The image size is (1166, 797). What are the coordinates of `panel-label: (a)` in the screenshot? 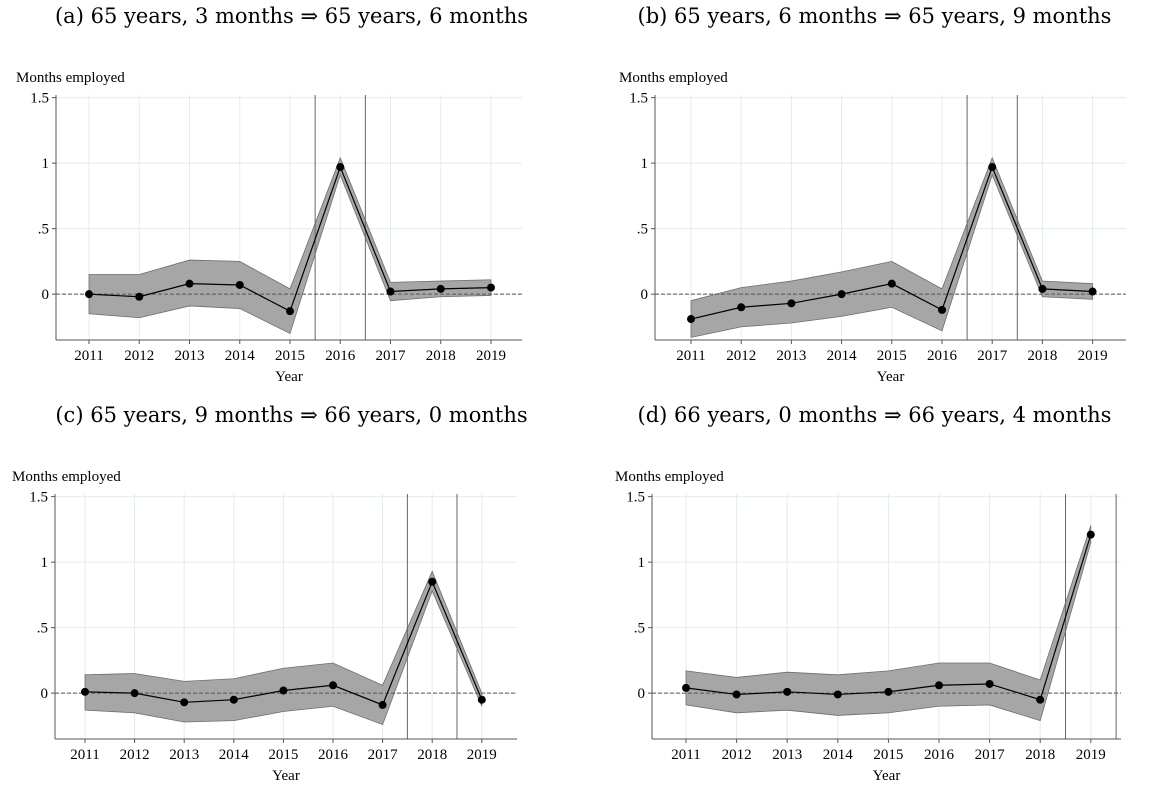 It's located at (69, 16).